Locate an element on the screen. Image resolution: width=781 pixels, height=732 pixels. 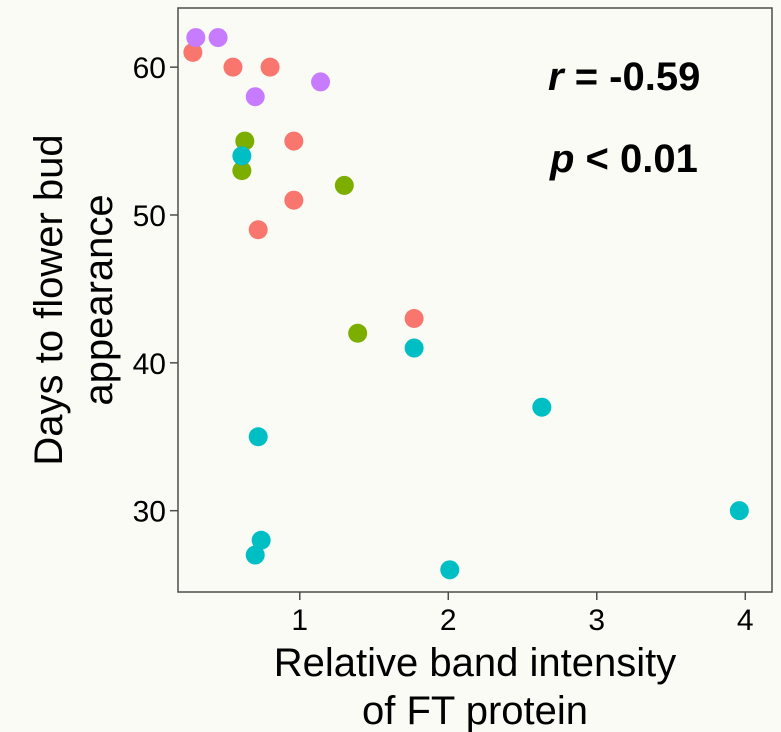
x-axis: 1 2 3 4 is located at coordinates (522, 614).